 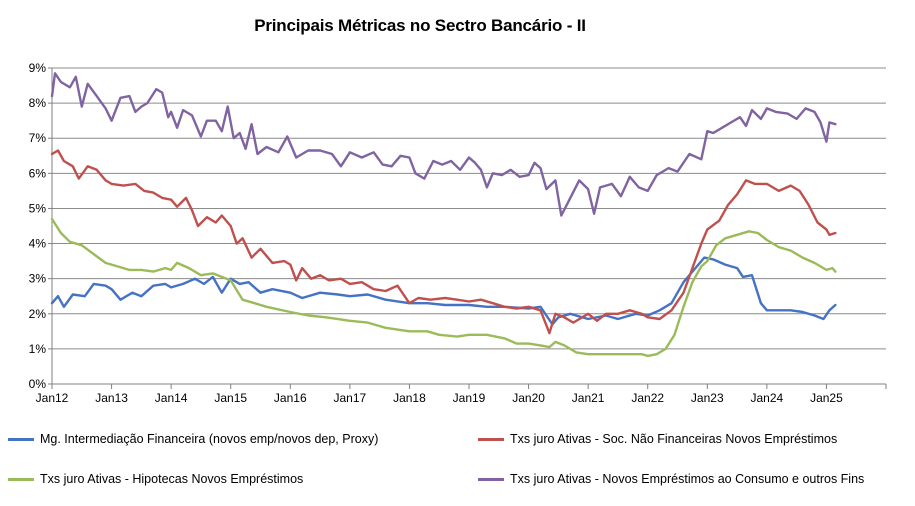 What do you see at coordinates (409, 398) in the screenshot?
I see `x-tick-label: Jan18` at bounding box center [409, 398].